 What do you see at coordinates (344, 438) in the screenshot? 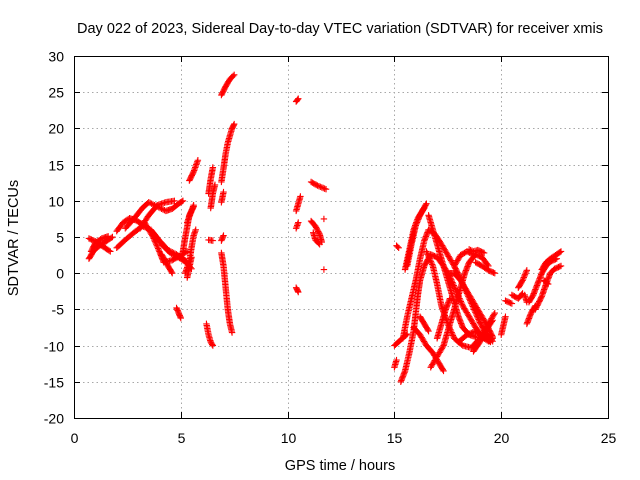
I see `x-tick-labels: 0 5 10 15 20 25` at bounding box center [344, 438].